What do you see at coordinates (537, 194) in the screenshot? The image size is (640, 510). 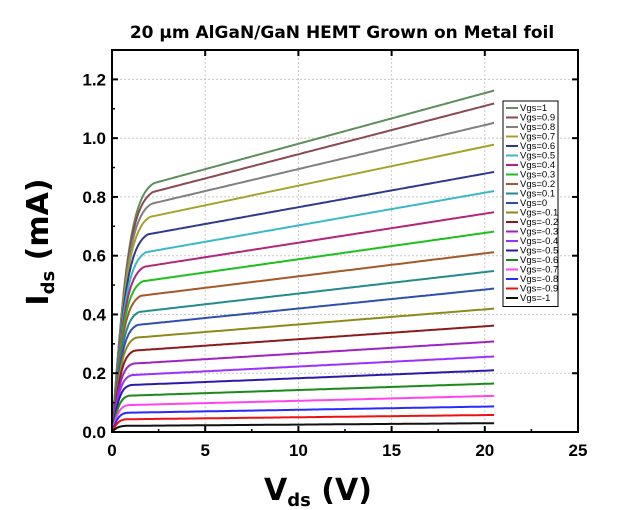 I see `legend-label: Vgs=0.1` at bounding box center [537, 194].